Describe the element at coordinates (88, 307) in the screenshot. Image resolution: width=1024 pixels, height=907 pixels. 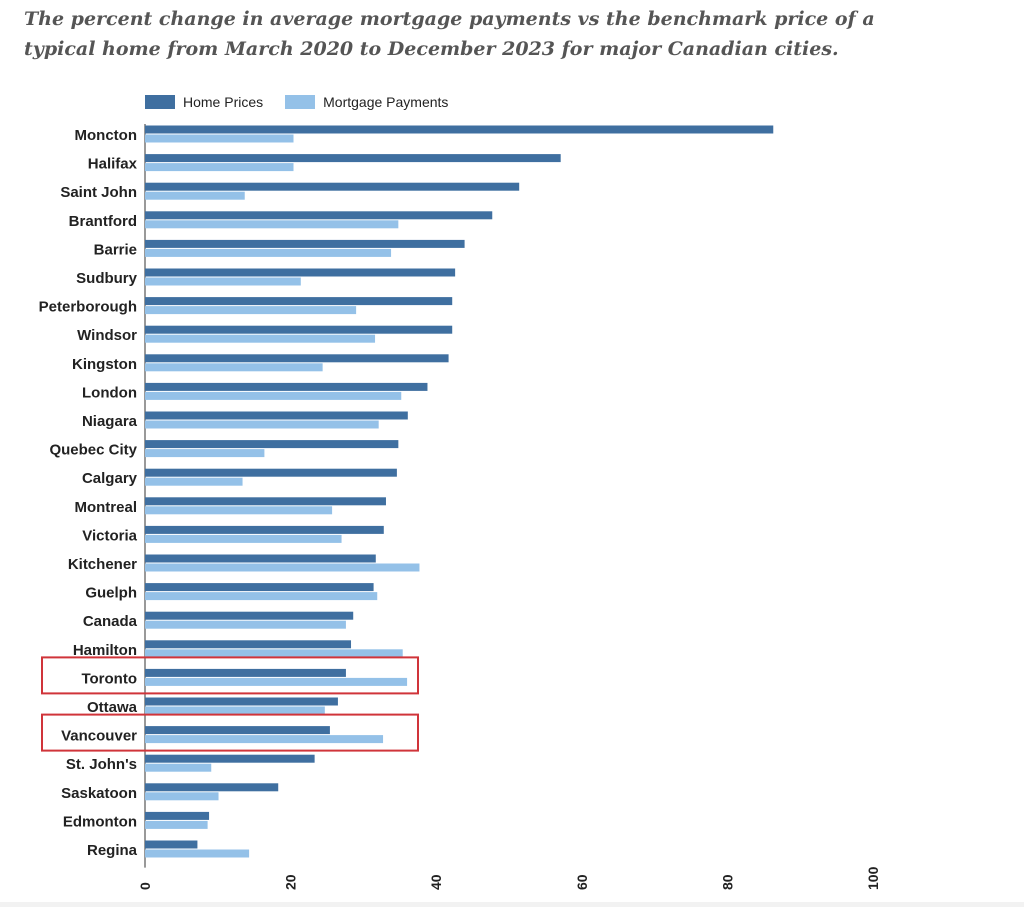
I see `category-label: Peterborough` at that location.